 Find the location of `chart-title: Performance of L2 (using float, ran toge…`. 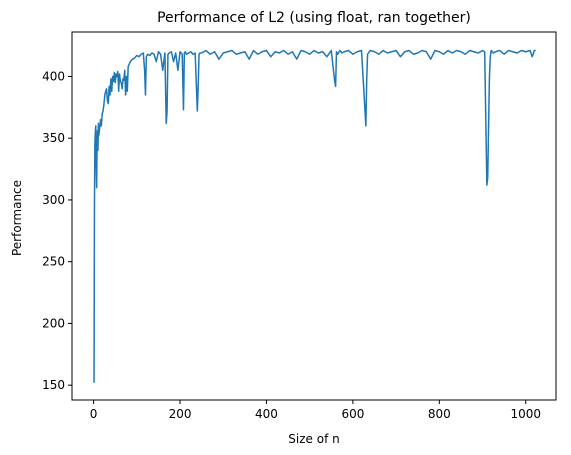

chart-title: Performance of L2 (using float, ran toge… is located at coordinates (314, 18).